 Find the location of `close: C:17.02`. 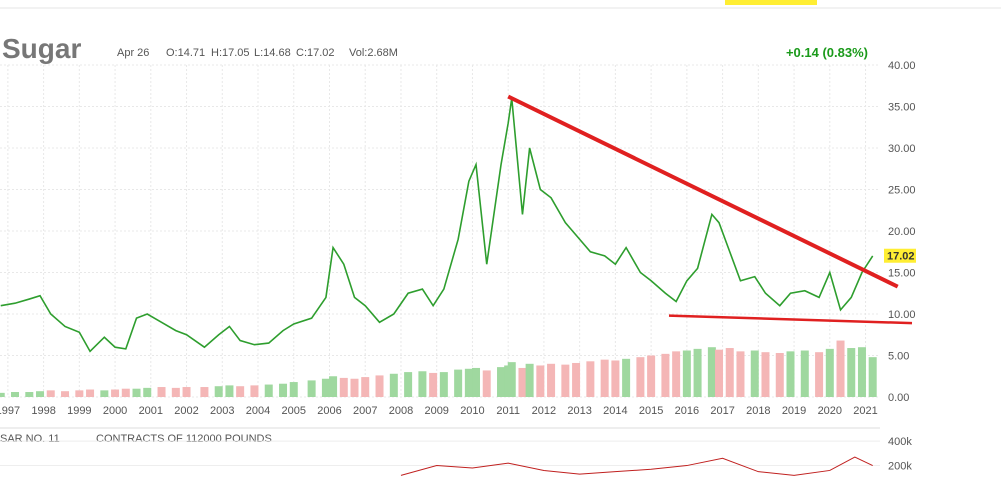

close: C:17.02 is located at coordinates (315, 53).